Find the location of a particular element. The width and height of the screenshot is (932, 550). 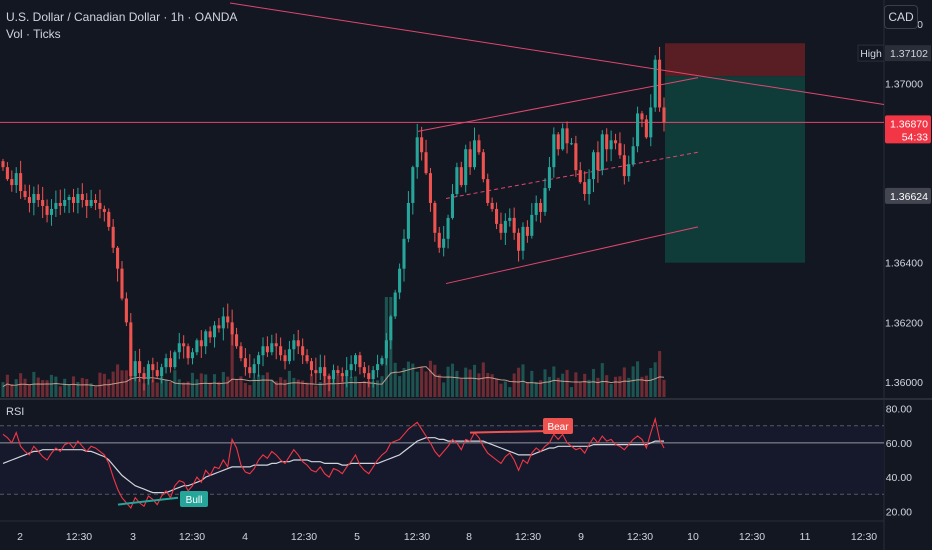

bull-label-box is located at coordinates (194, 499).